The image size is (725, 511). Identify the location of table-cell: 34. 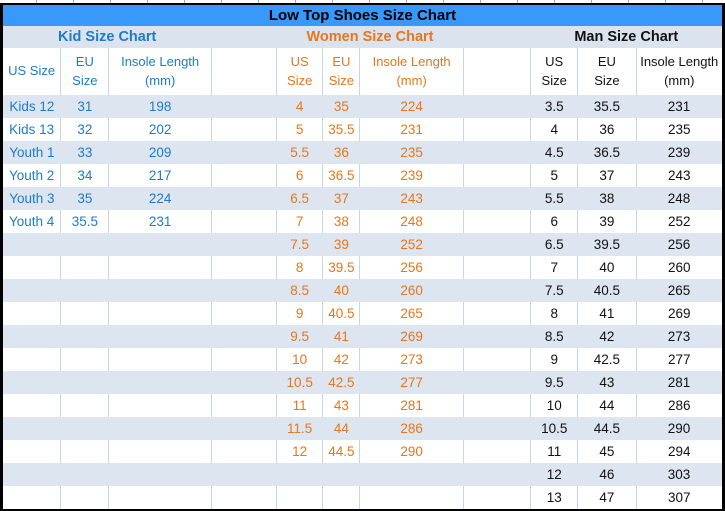
(85, 175).